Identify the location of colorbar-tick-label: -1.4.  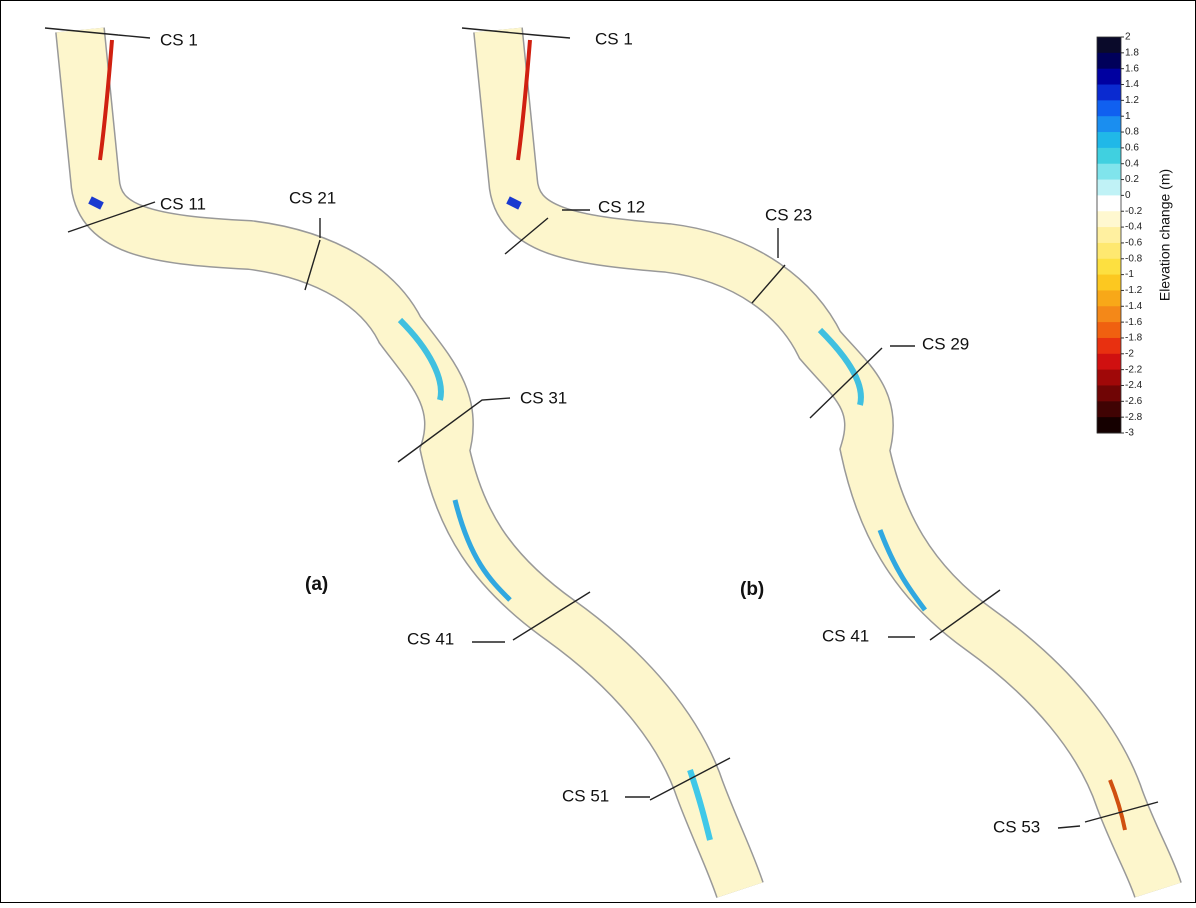
(1134, 306).